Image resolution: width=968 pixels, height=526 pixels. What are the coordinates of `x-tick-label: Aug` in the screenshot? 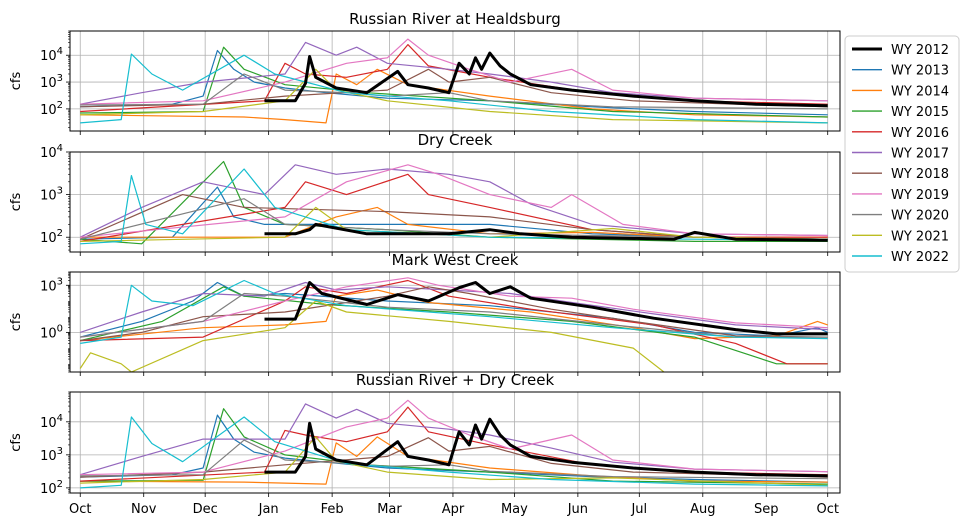 It's located at (702, 509).